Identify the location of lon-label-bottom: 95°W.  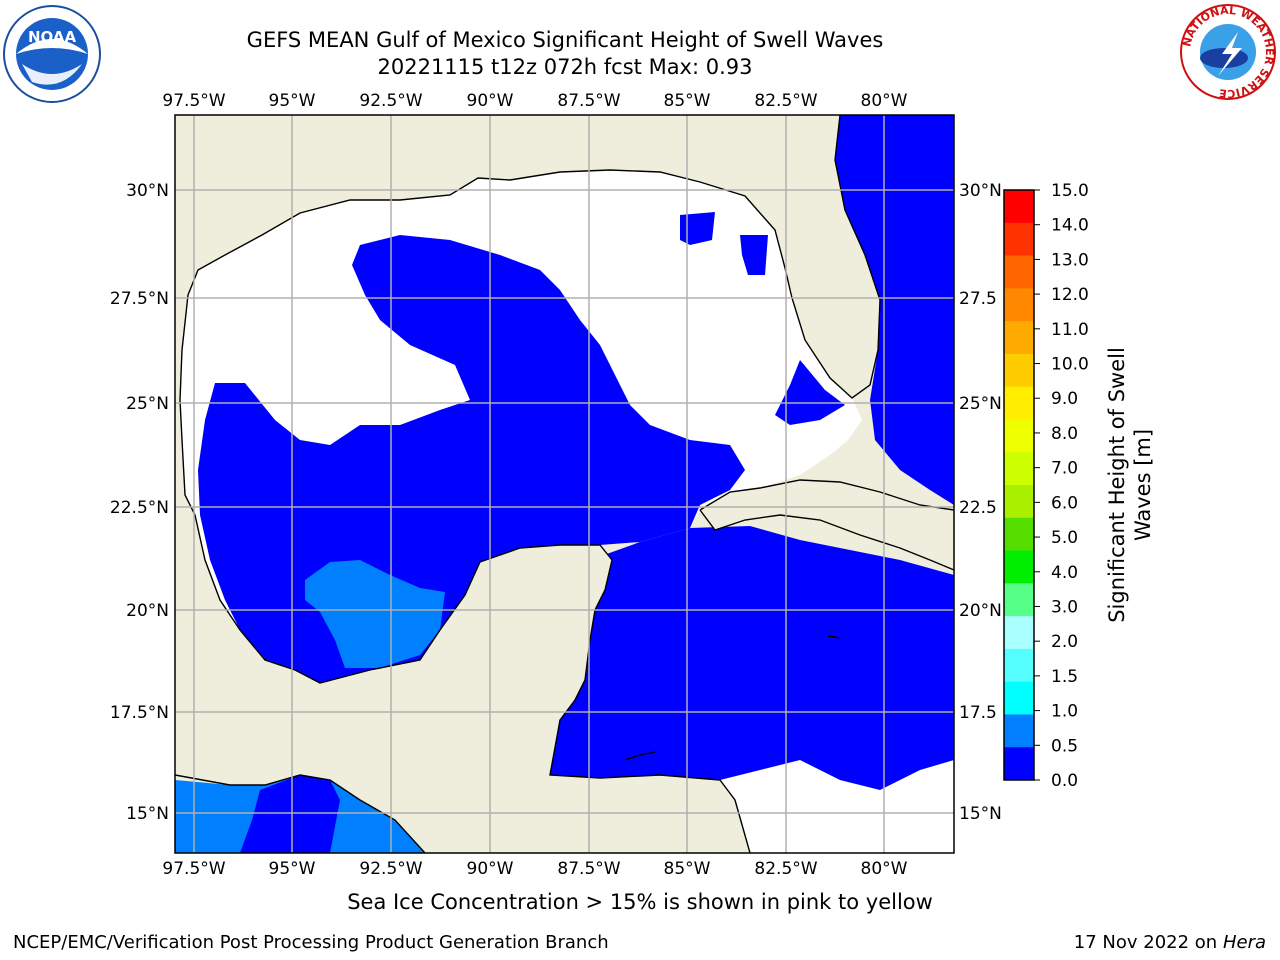
(292, 869).